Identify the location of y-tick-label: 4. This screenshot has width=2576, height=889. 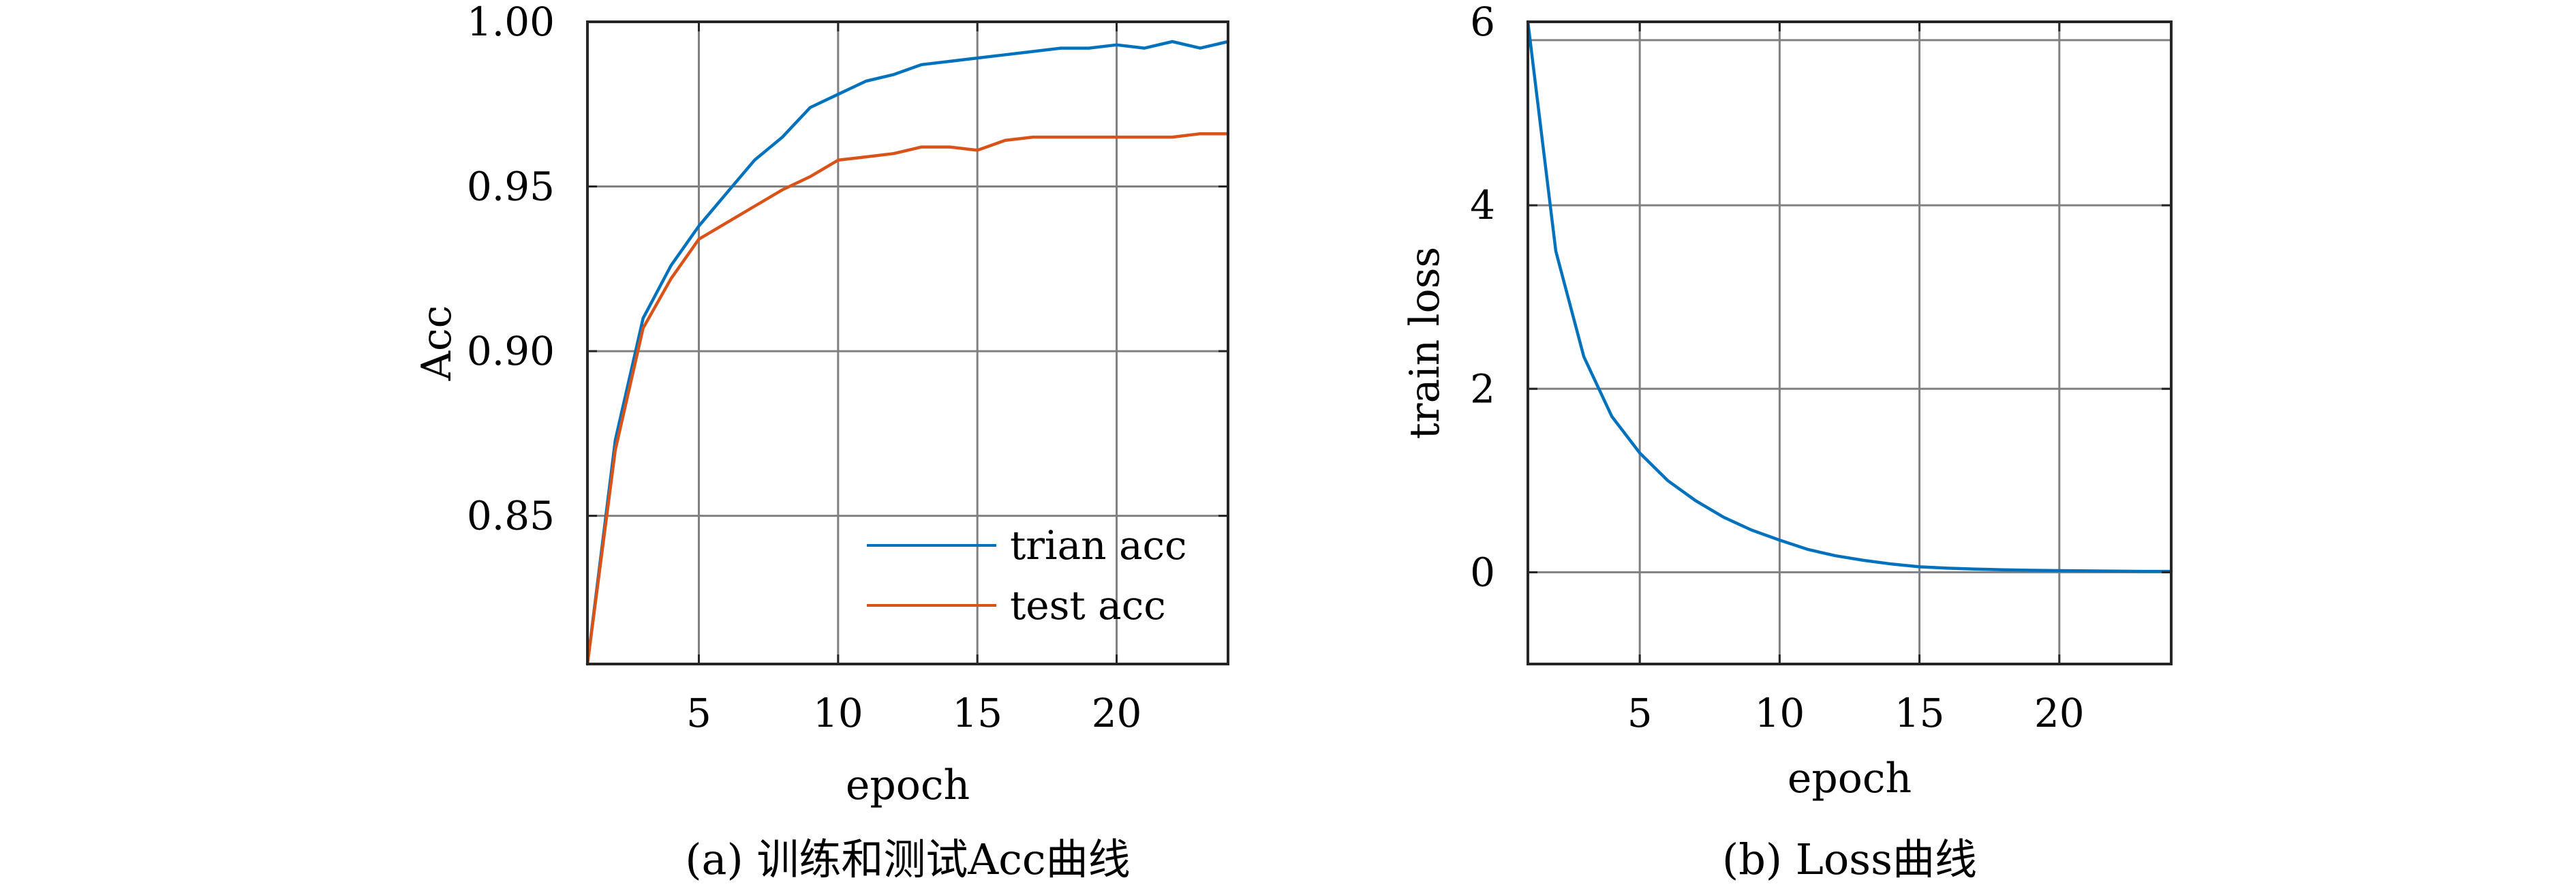
(1483, 205).